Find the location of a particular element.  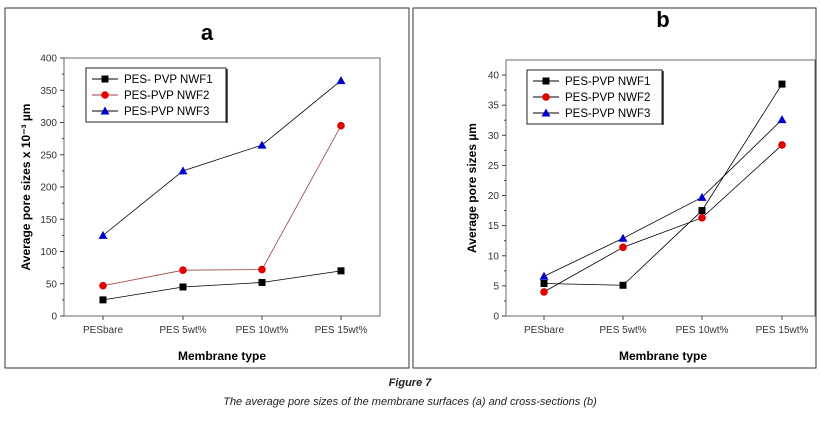

y-tick-label: 150 is located at coordinates (48, 220).